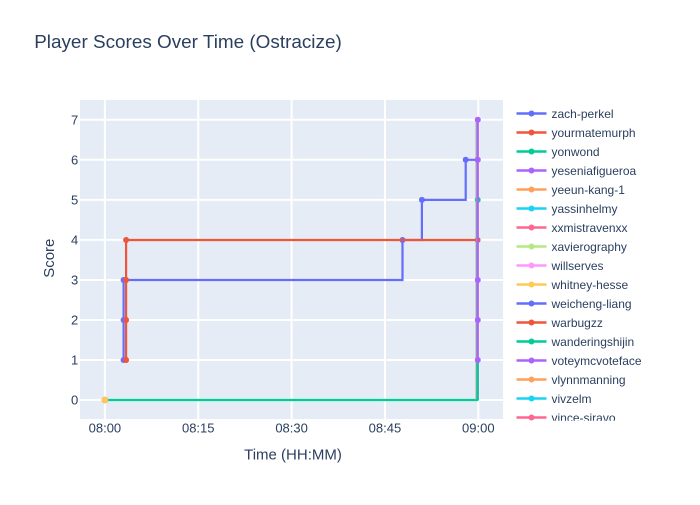 The height and width of the screenshot is (505, 700). I want to click on svg-text: warbugzz, so click(577, 323).